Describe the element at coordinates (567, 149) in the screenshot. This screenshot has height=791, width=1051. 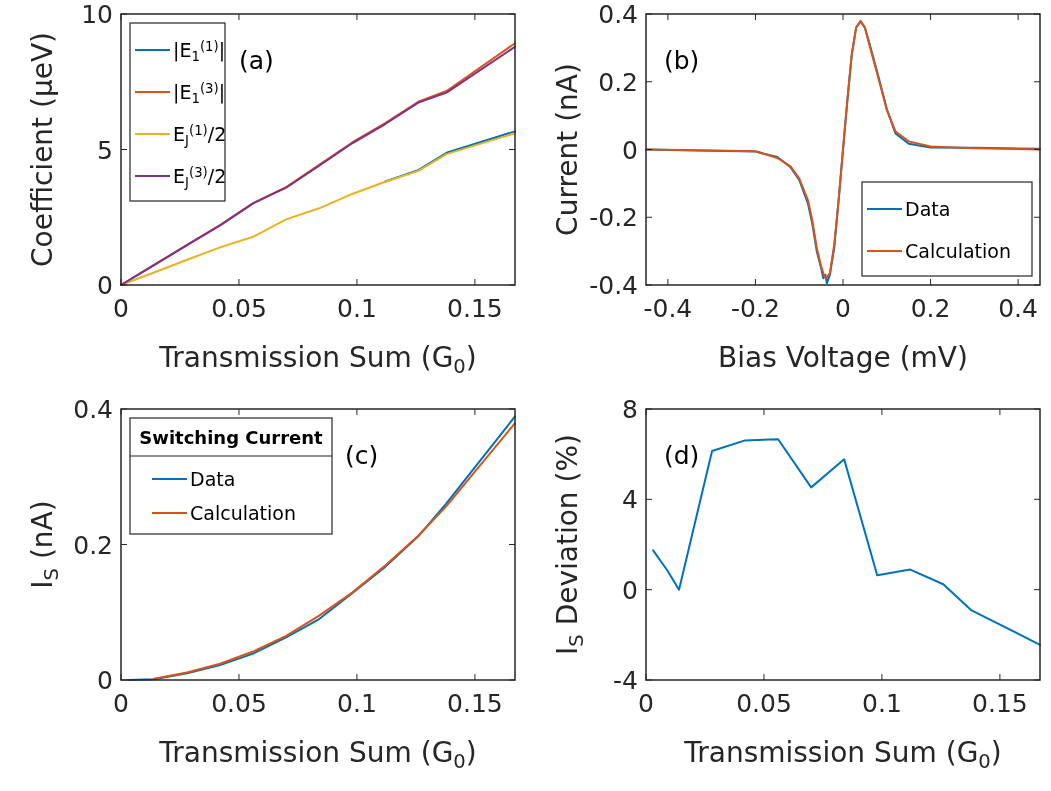
I see `y-axis-title: Current (nA)` at that location.